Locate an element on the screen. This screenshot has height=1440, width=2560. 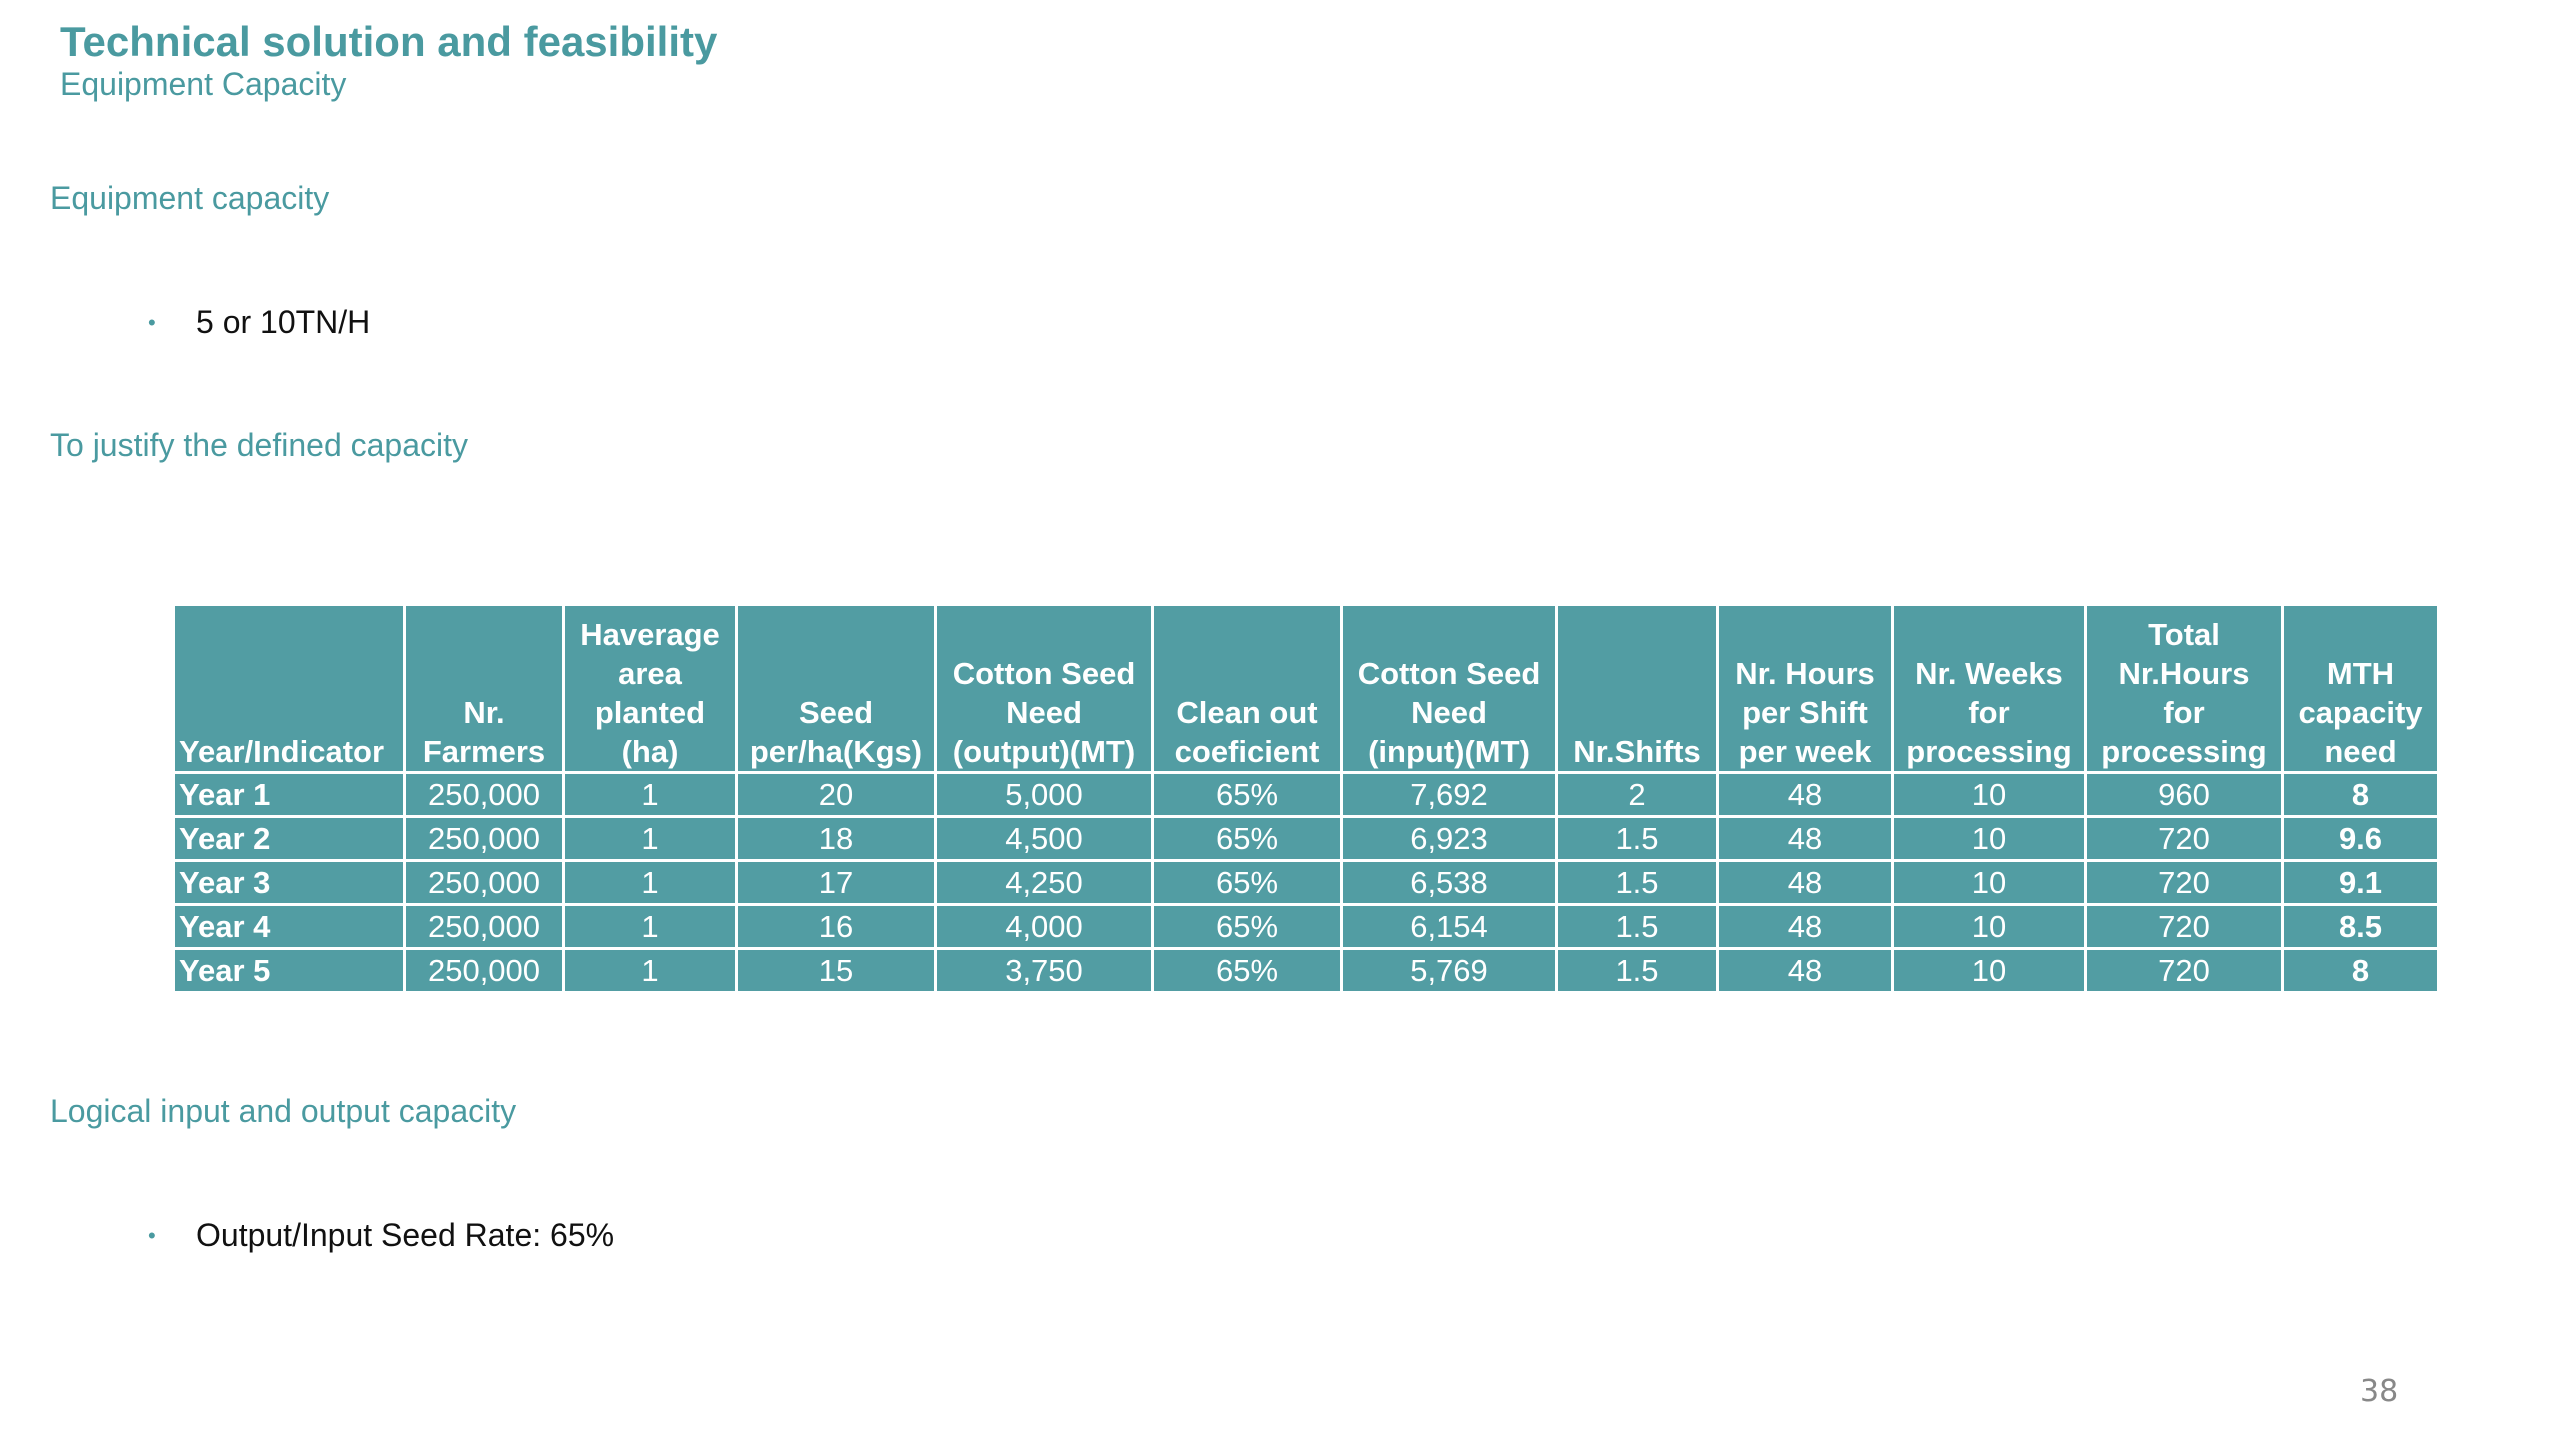
table-header-cell: Total Nr.Hours for processing is located at coordinates (2184, 688).